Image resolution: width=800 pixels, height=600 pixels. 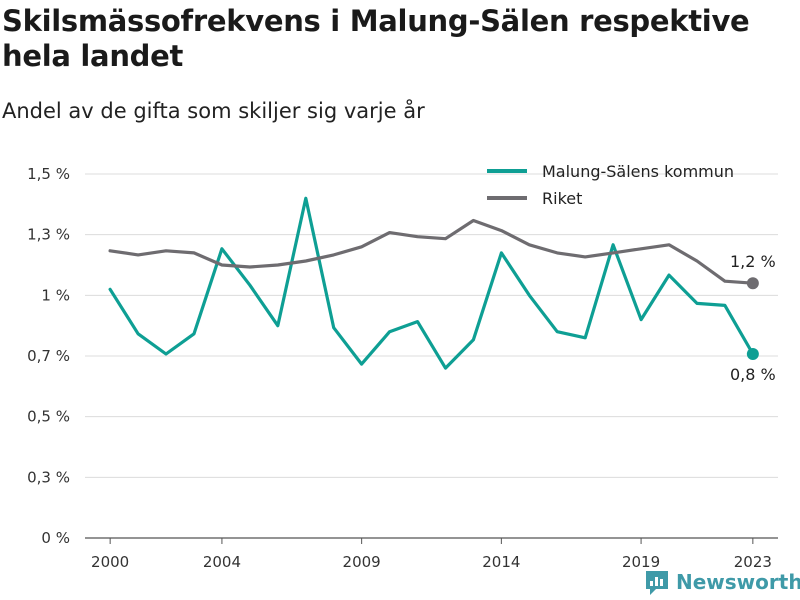 I want to click on y-tick-label: 0,3 %, so click(x=48, y=477).